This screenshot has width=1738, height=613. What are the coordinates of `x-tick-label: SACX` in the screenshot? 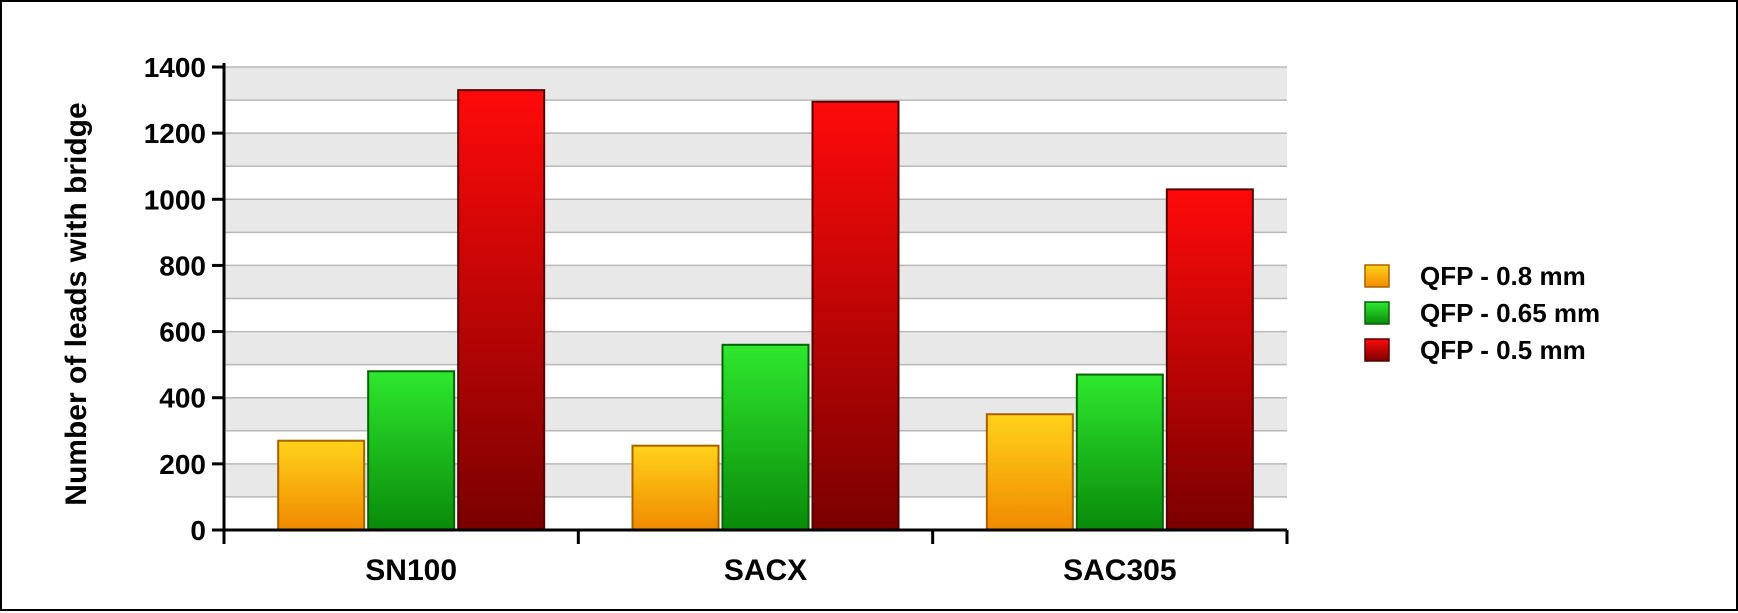 It's located at (765, 570).